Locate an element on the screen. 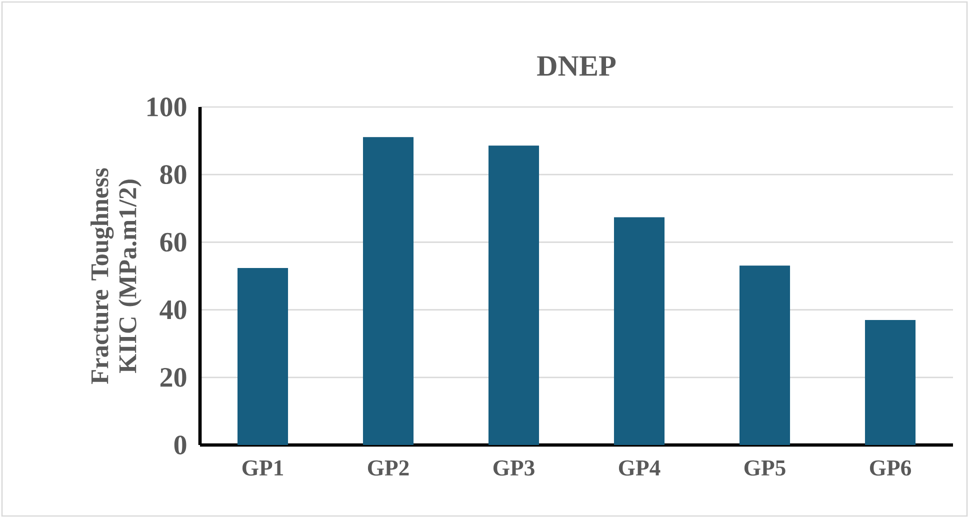 This screenshot has height=518, width=969. x-tick-label: GP1 is located at coordinates (262, 468).